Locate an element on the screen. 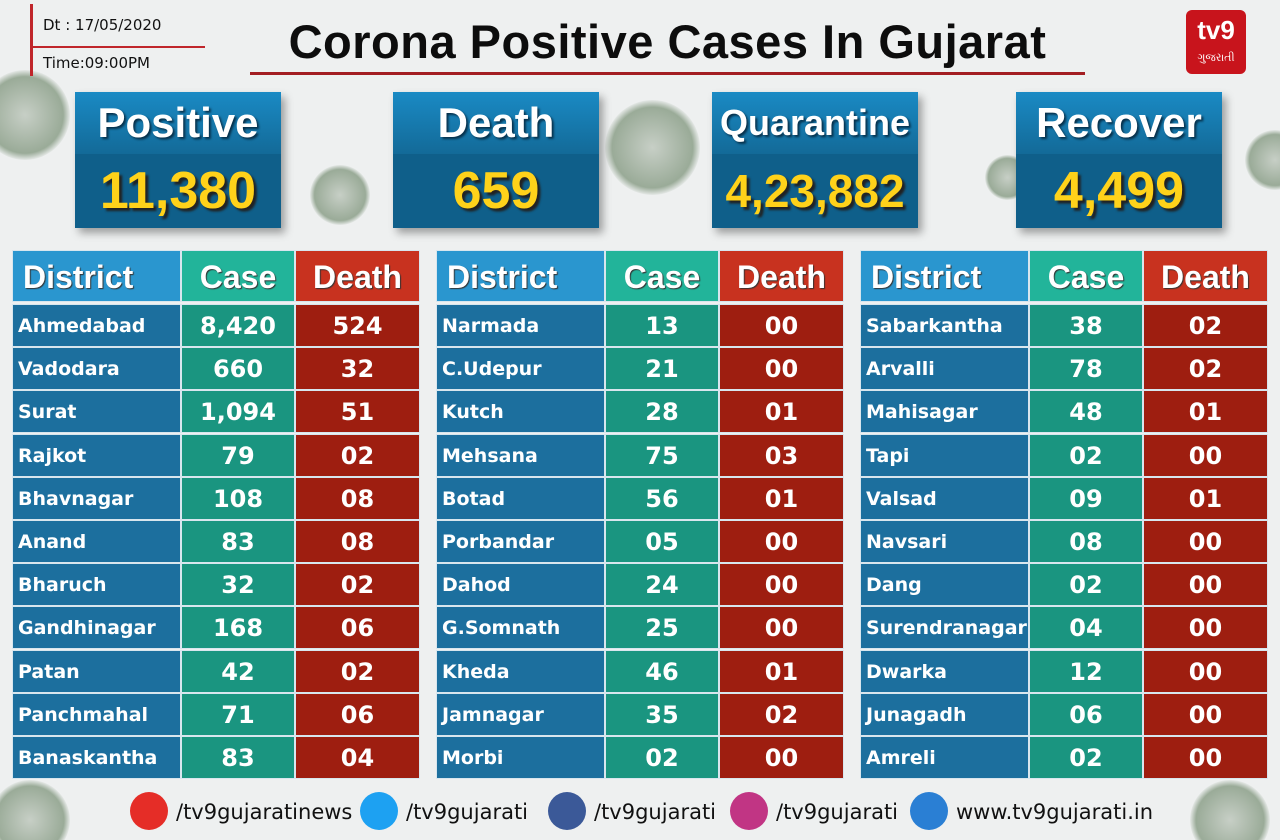  logo-subtext: ગુજરાતી is located at coordinates (1216, 57).